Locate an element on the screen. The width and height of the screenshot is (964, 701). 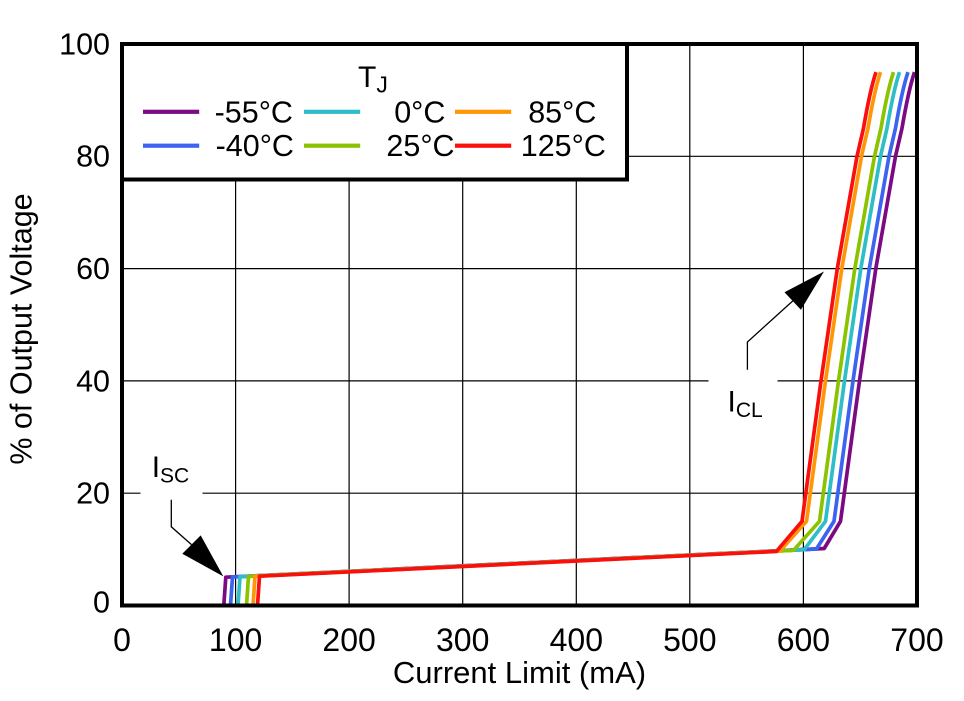
svg-text: % of Output Voltage is located at coordinates (22, 328).